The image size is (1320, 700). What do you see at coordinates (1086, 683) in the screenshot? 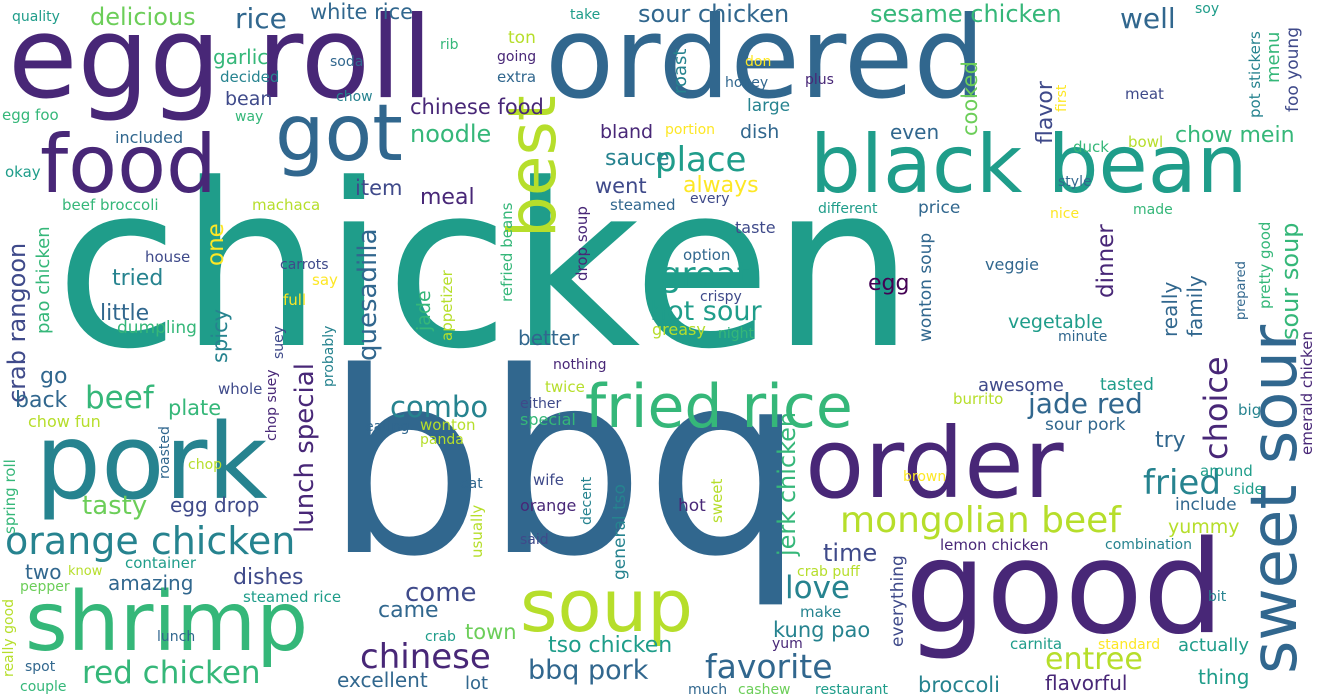
I see `word-flavorful: flavorful` at bounding box center [1086, 683].